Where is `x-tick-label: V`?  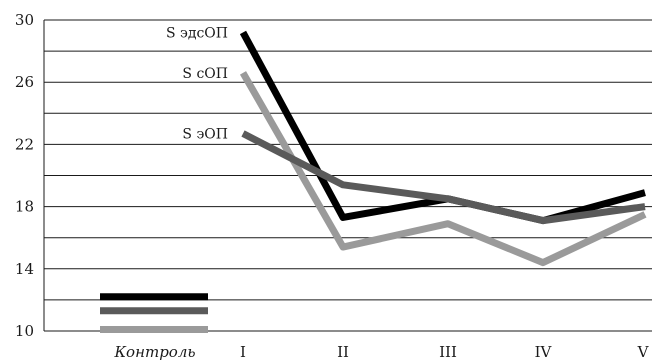 x-tick-label: V is located at coordinates (643, 352).